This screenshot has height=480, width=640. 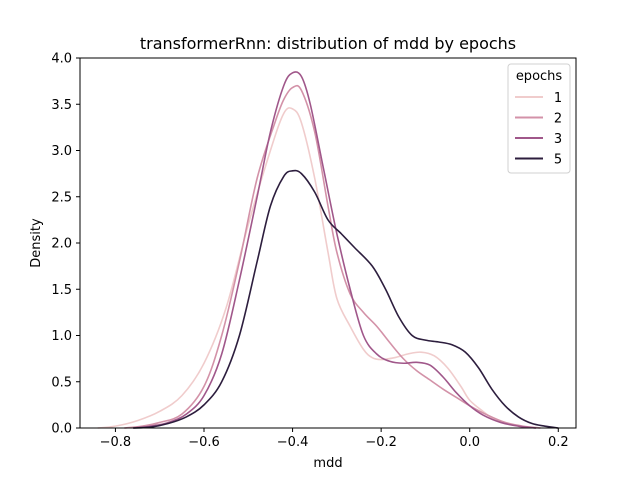 I want to click on legend: epochs 1 2 3 5, so click(x=539, y=118).